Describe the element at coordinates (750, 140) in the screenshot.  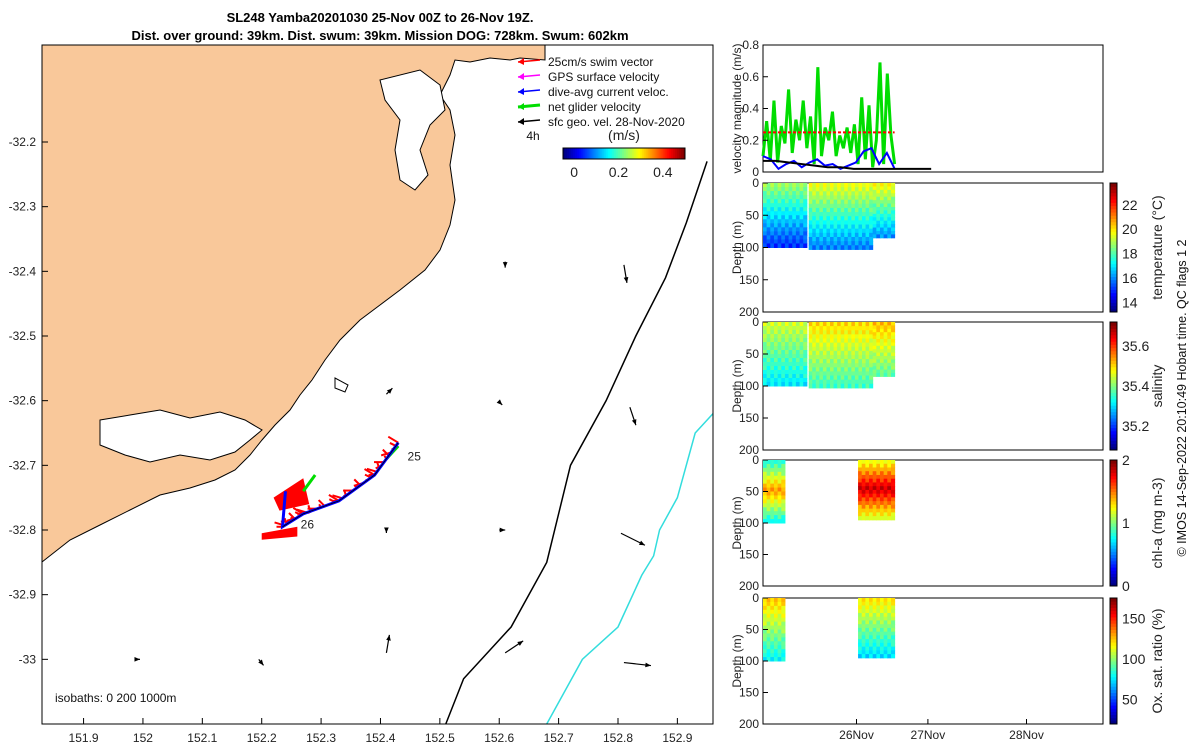
I see `y-tick-label: 0.2` at that location.